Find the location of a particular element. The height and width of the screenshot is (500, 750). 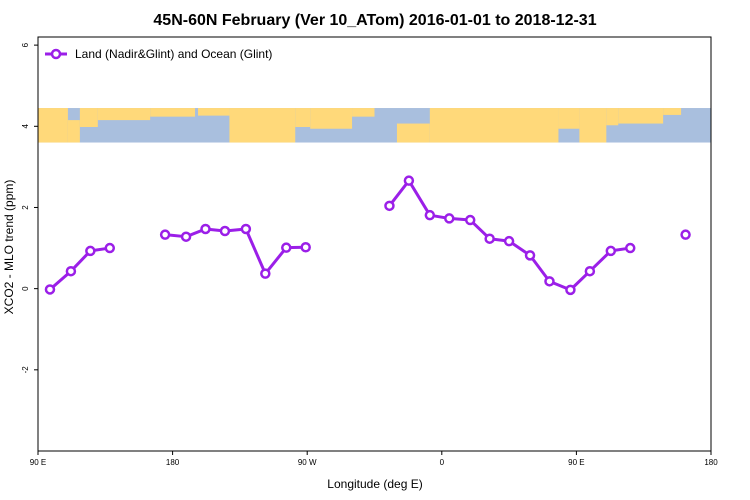

y-axis-ticks: -2 0 2 4 6 is located at coordinates (29, 207).